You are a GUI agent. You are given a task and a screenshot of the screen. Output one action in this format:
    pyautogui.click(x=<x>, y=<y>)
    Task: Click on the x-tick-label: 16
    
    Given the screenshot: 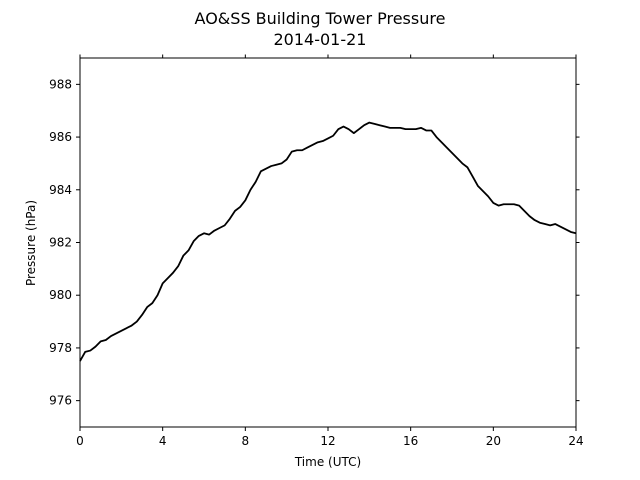 What is the action you would take?
    pyautogui.click(x=410, y=441)
    